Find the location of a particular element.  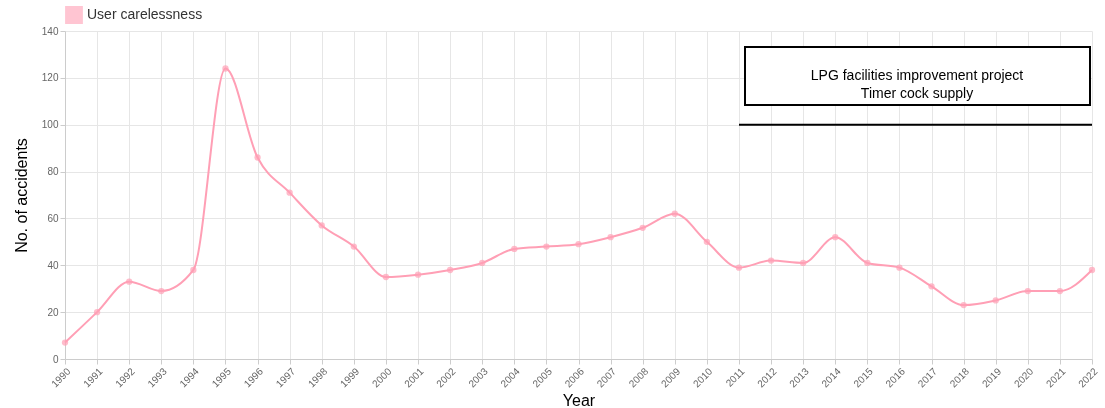

y-tick-label: 100 is located at coordinates (50, 125).